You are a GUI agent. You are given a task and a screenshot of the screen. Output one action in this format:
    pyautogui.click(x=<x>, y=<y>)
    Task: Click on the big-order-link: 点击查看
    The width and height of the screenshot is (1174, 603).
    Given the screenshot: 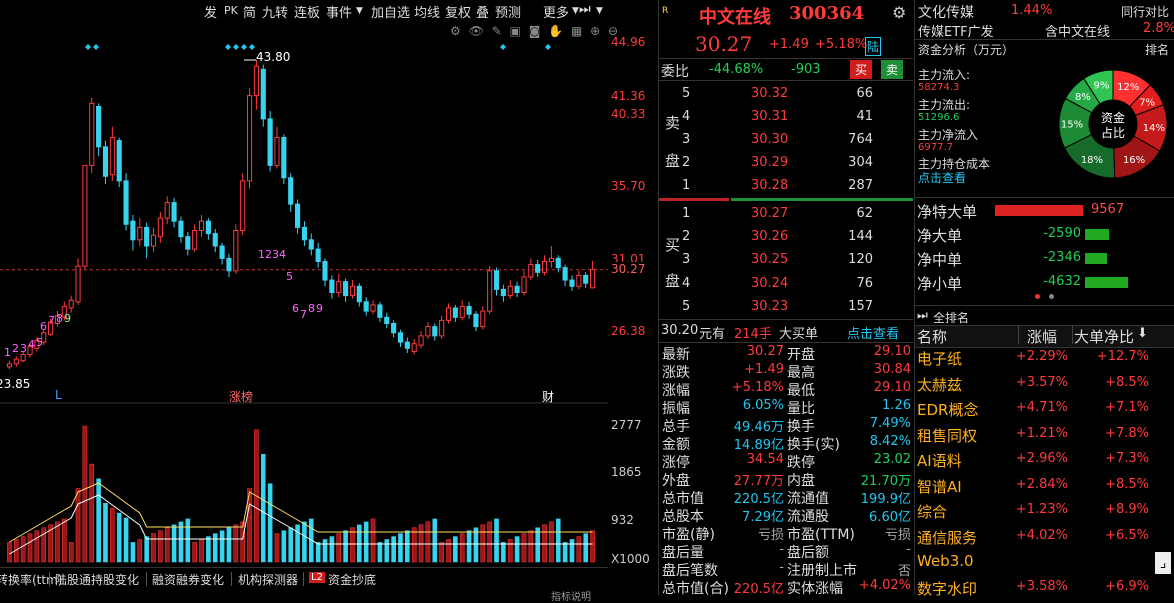 What is the action you would take?
    pyautogui.click(x=873, y=334)
    